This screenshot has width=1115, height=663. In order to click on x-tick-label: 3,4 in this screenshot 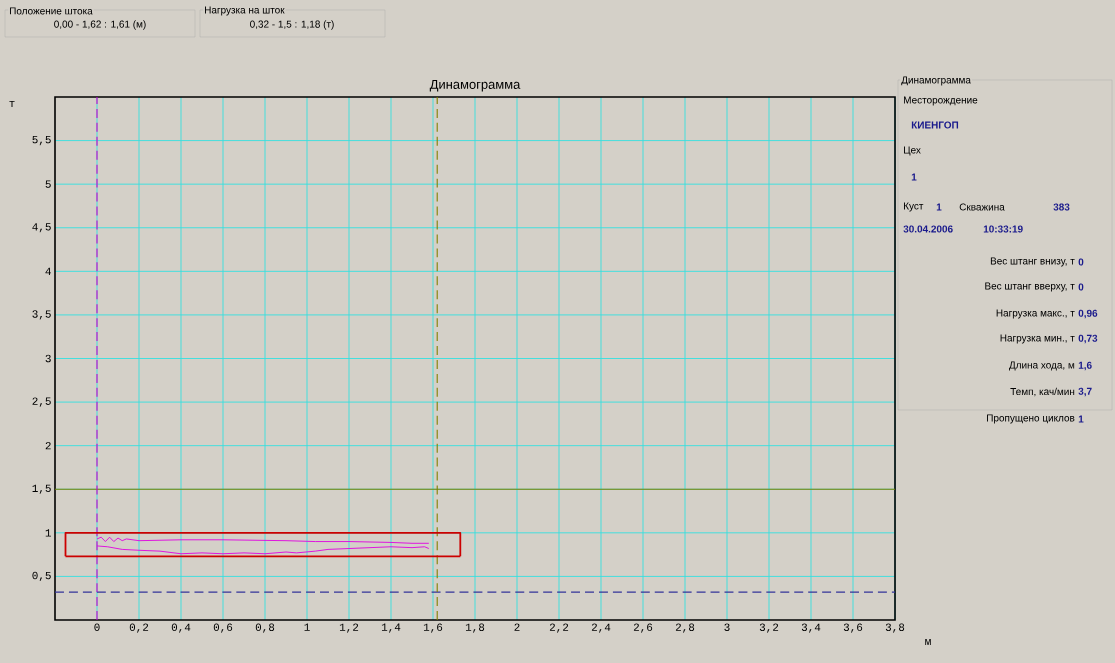, I will do `click(811, 628)`.